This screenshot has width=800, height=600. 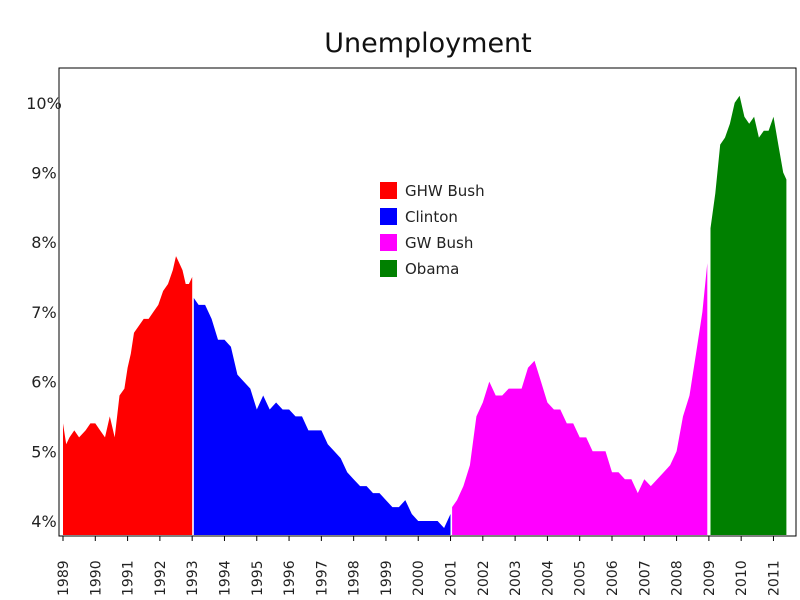 I want to click on chart-title: Unemployment, so click(x=428, y=43).